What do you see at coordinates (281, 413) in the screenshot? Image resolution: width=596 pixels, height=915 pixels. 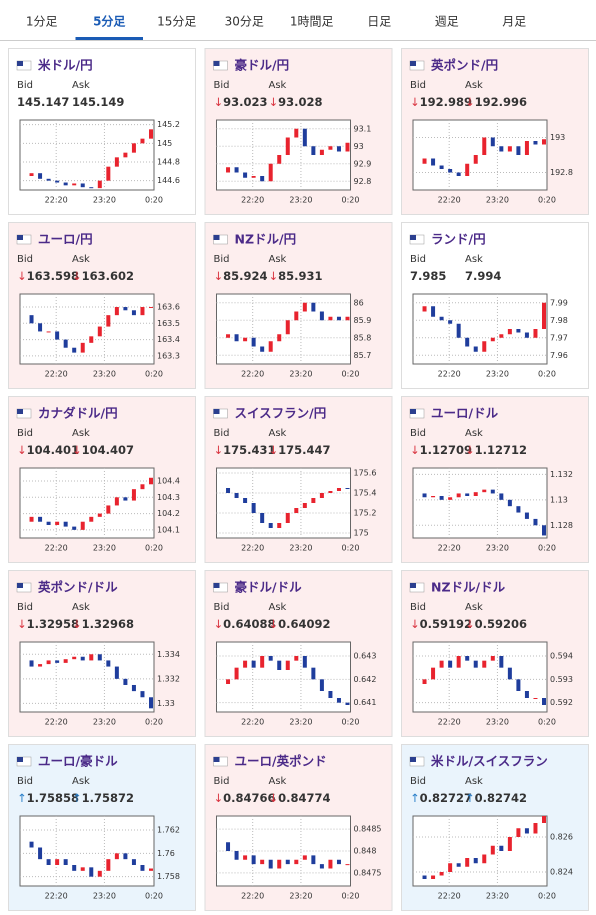 I see `pair-name: スイスフラン/円` at bounding box center [281, 413].